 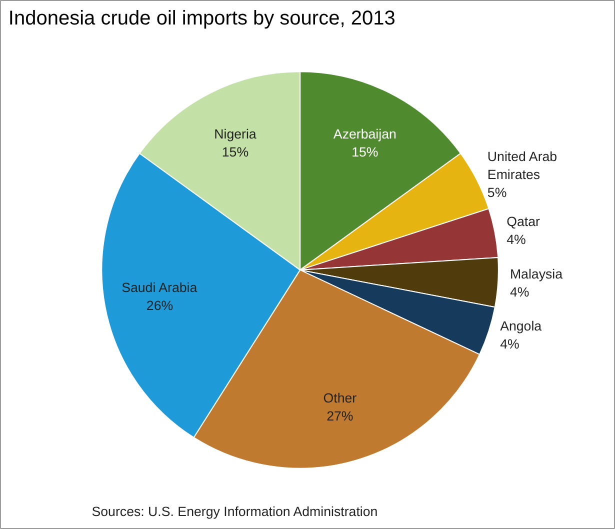 I want to click on slice-label: United Arab Emirates, so click(x=522, y=165).